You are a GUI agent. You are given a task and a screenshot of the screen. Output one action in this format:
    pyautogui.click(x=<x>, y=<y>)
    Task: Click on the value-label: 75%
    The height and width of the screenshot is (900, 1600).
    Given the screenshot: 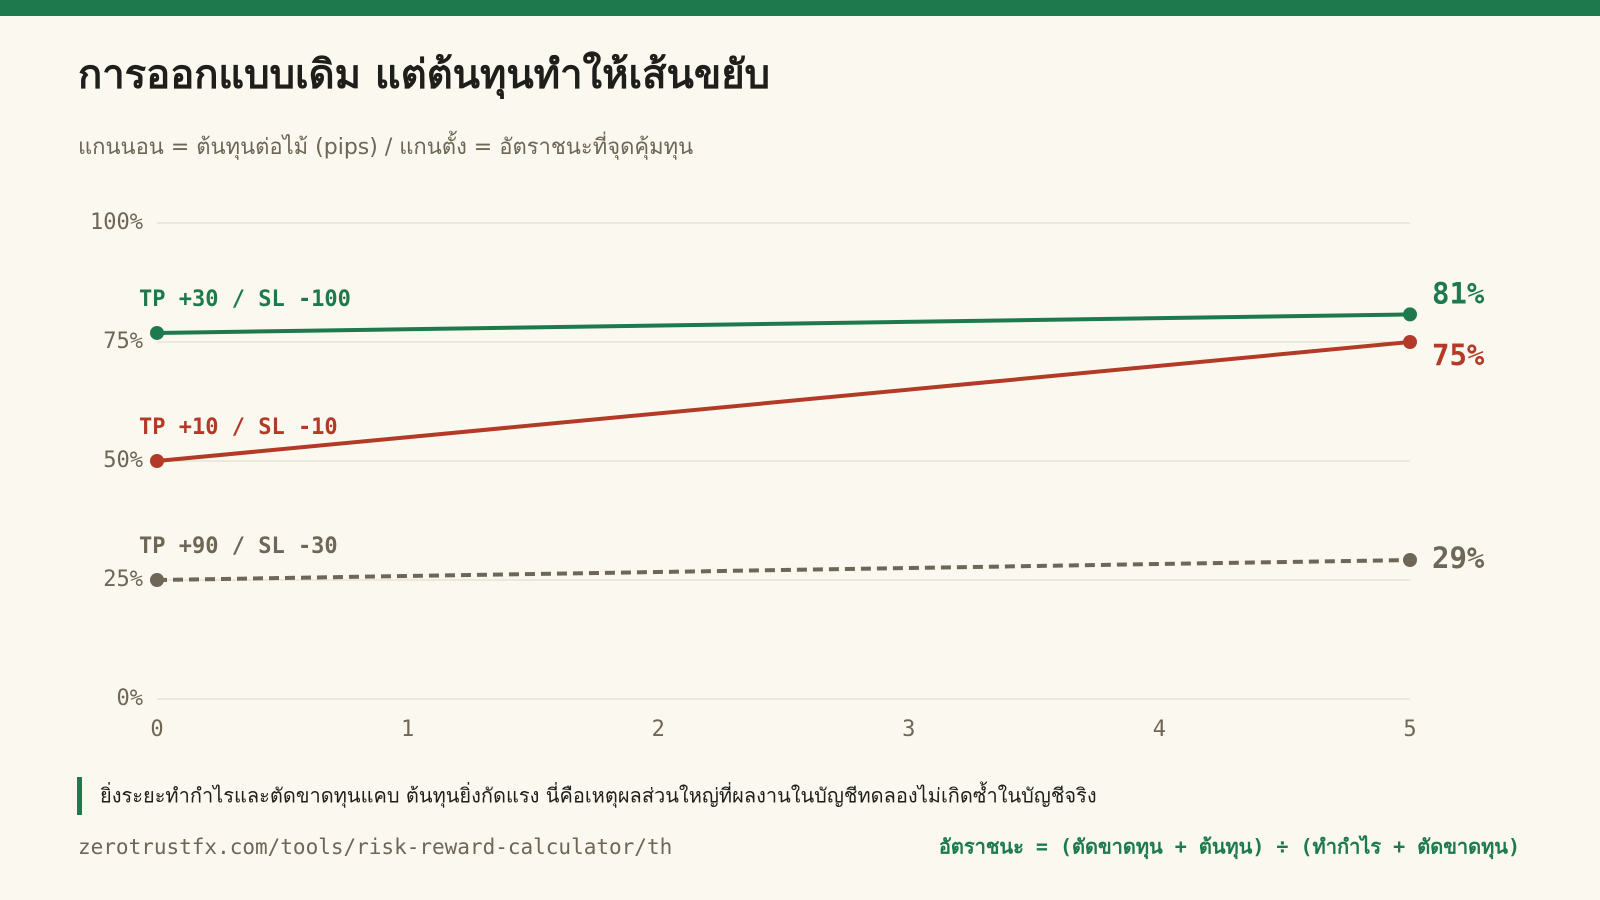 What is the action you would take?
    pyautogui.click(x=1458, y=355)
    